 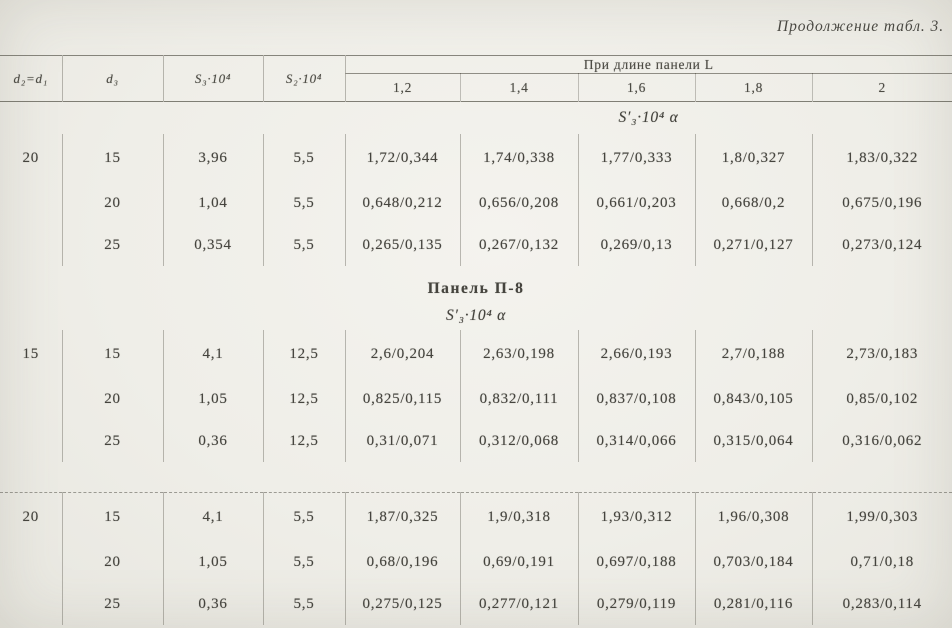 I want to click on block-separator, so click(x=476, y=477).